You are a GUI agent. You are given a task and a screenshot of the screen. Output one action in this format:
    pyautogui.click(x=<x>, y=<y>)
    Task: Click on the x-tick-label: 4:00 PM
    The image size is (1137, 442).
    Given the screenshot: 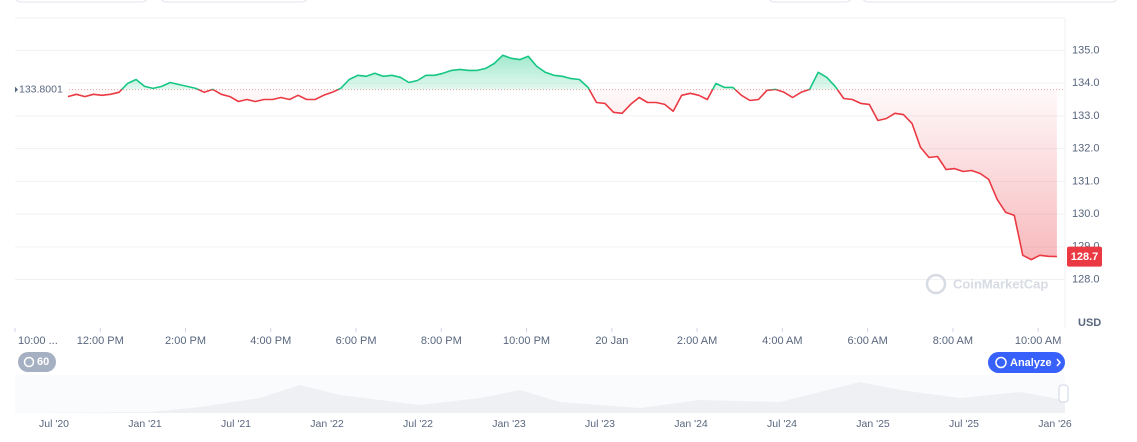 What is the action you would take?
    pyautogui.click(x=270, y=341)
    